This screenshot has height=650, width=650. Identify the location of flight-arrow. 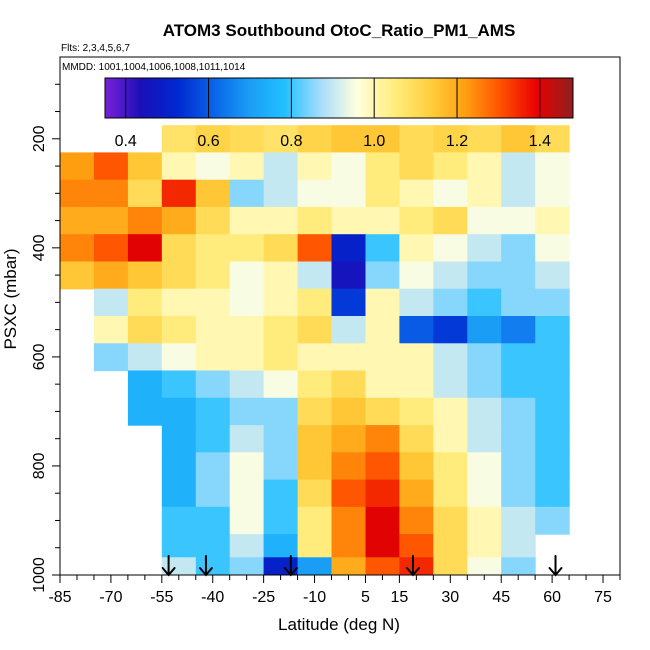
(412, 566).